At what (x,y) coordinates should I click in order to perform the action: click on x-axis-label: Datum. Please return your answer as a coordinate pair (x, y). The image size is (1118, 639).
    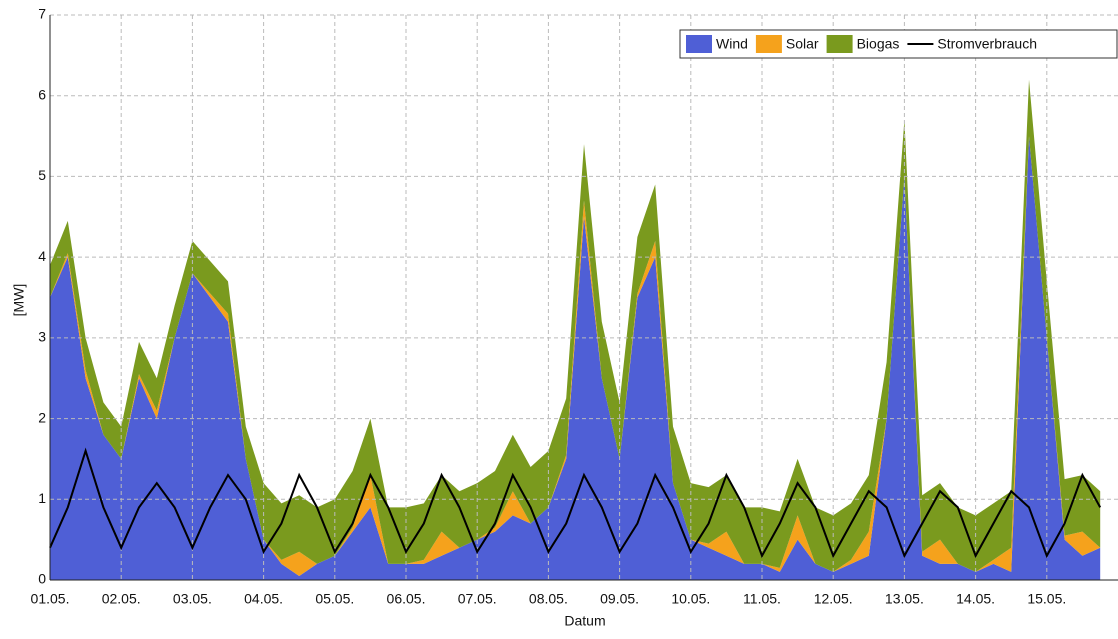
    Looking at the image, I should click on (584, 621).